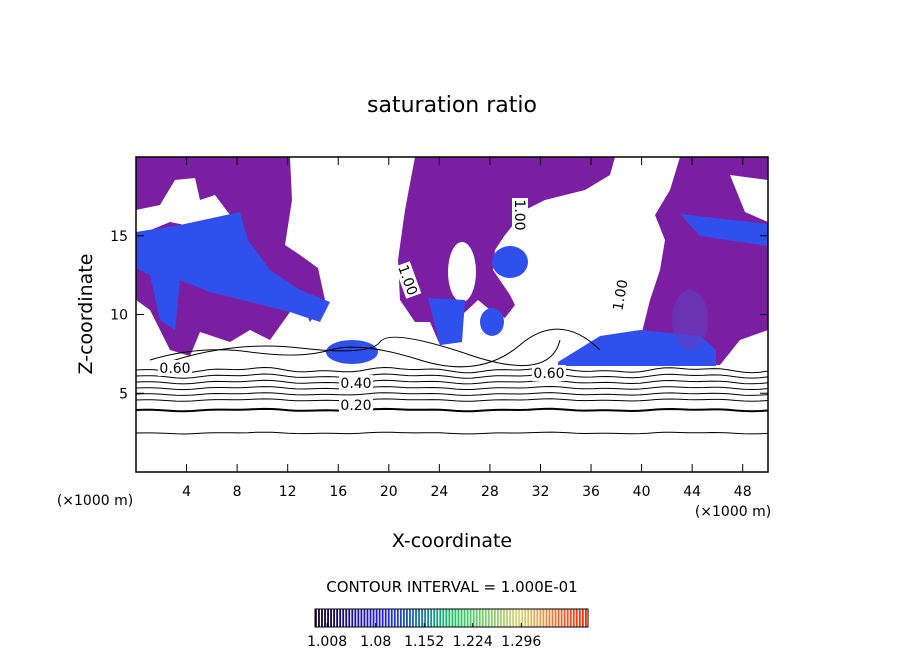 The image size is (904, 658). I want to click on contour-lines, so click(452, 381).